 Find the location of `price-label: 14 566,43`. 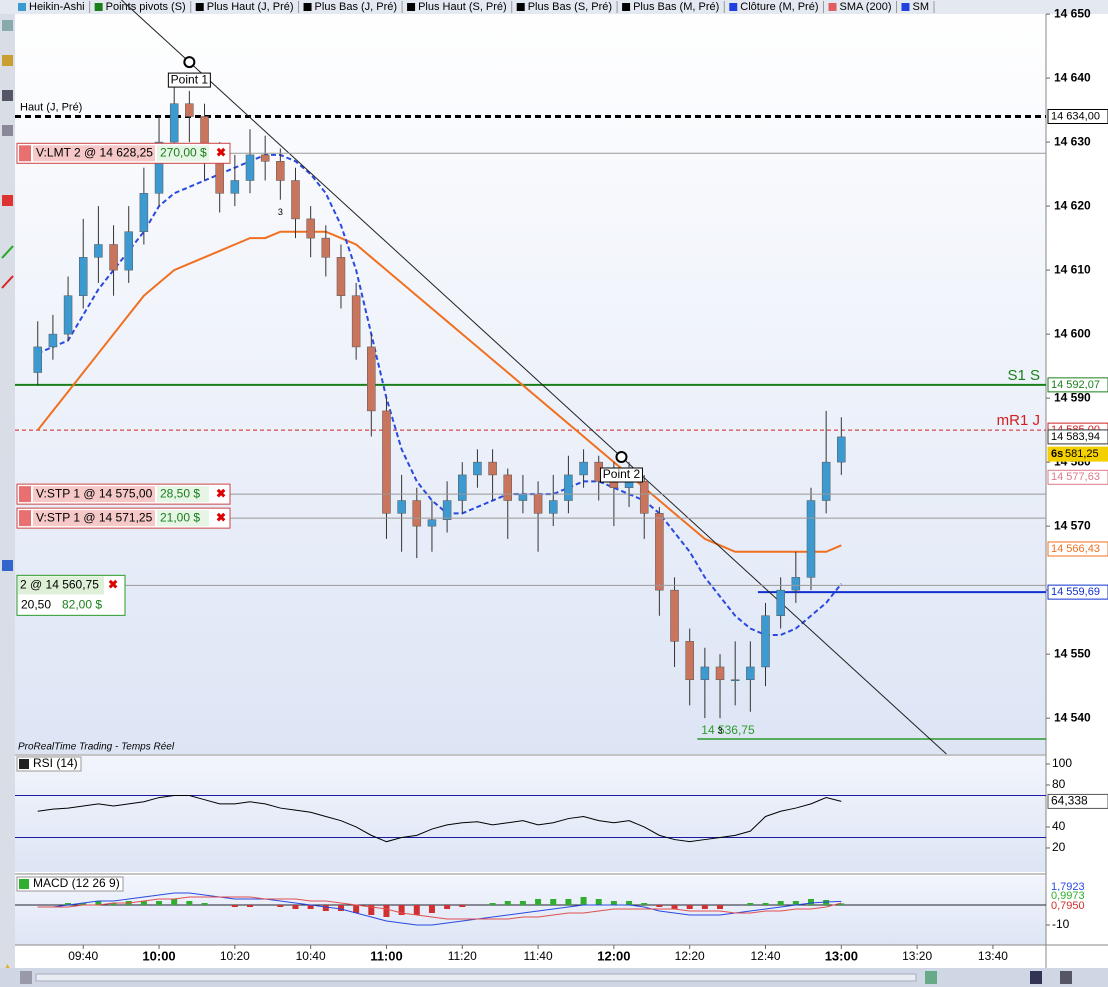

price-label: 14 566,43 is located at coordinates (1075, 549).